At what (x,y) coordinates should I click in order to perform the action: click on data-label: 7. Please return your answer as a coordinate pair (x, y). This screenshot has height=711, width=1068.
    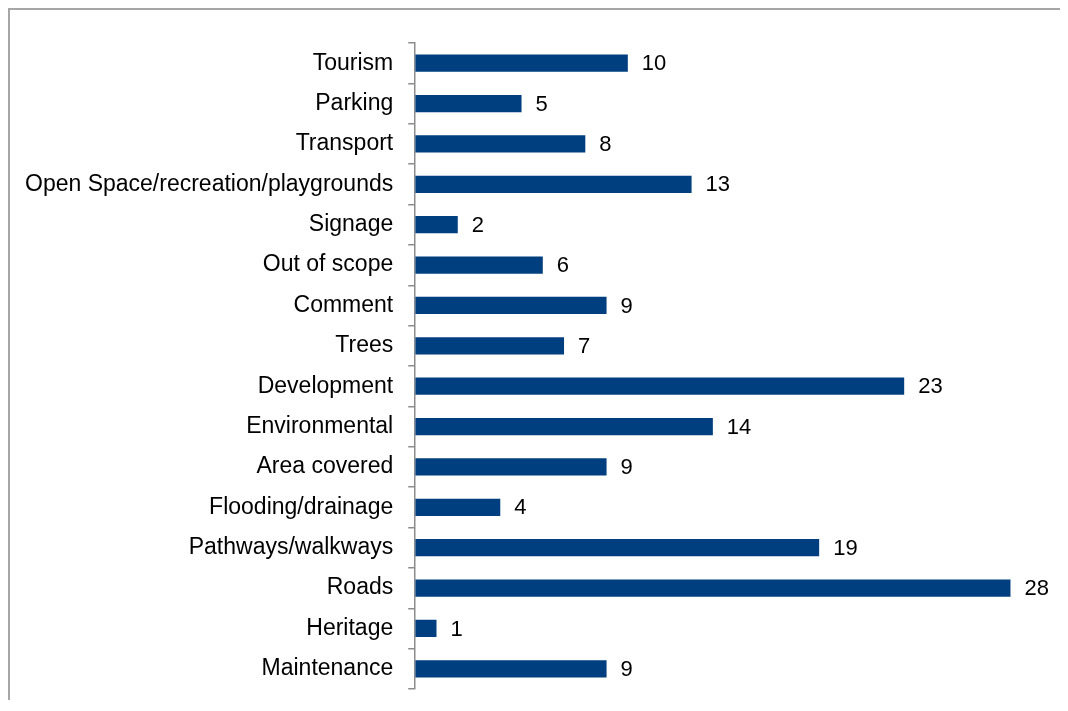
    Looking at the image, I should click on (584, 345).